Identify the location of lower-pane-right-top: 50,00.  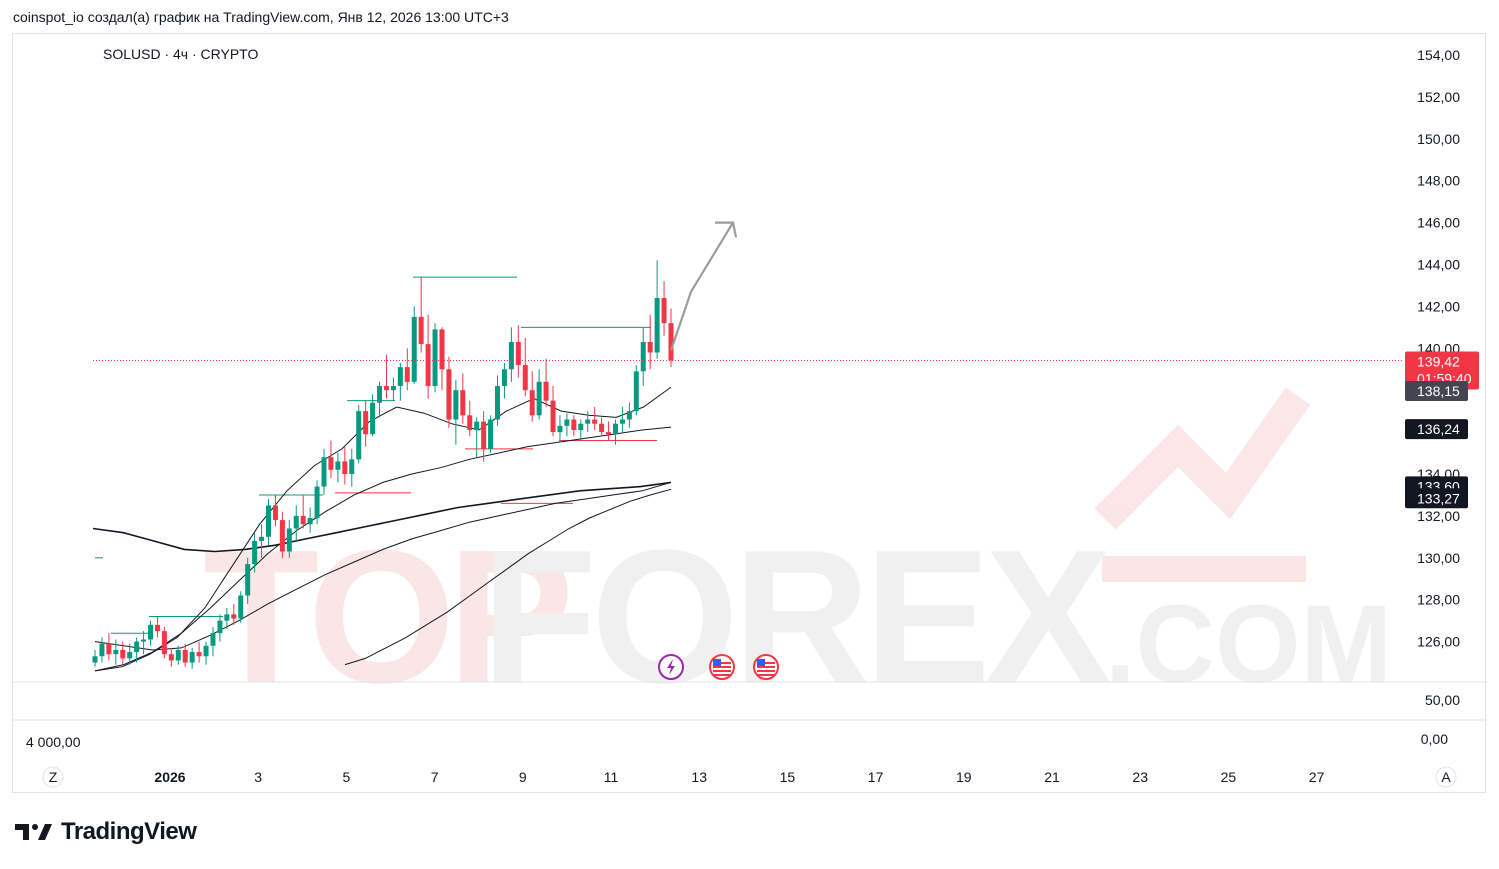
(1442, 700).